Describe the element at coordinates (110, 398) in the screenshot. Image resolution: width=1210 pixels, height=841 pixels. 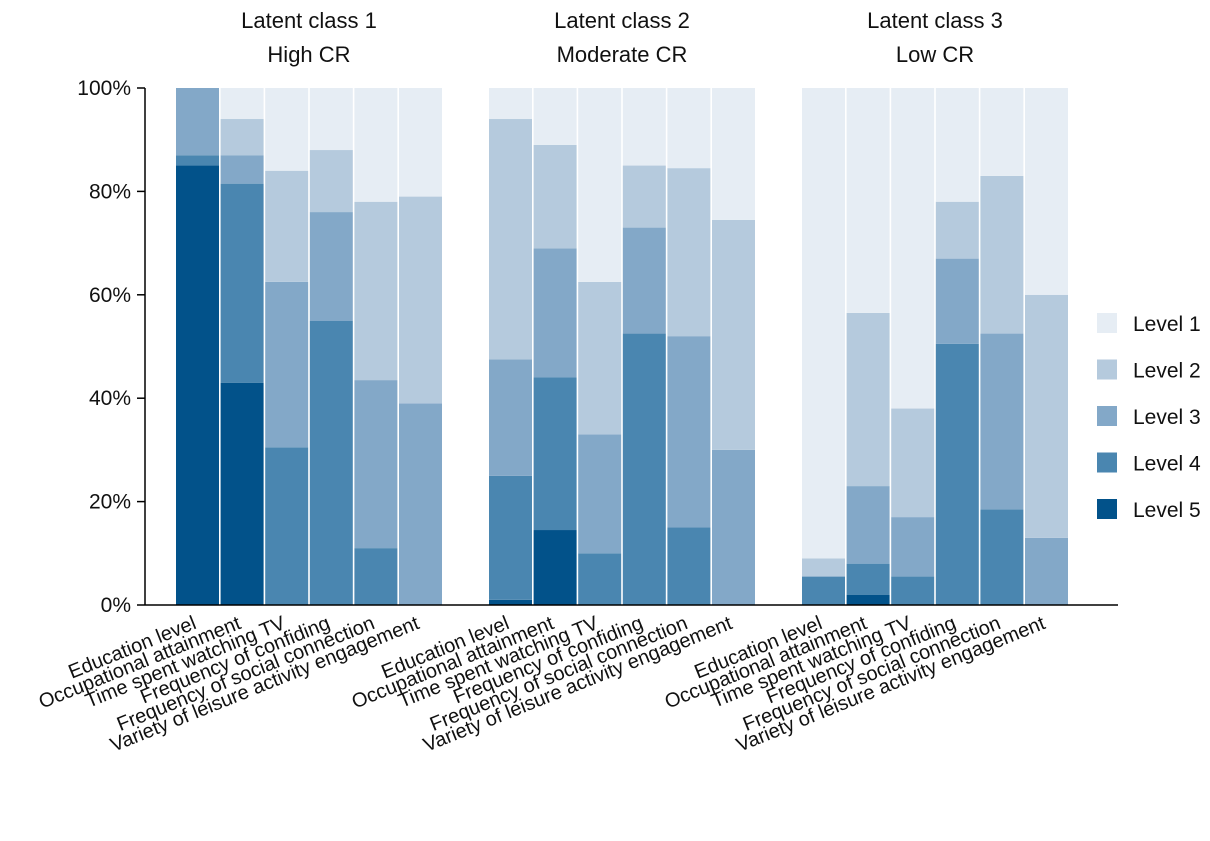
I see `y-tick-label: 40%` at that location.